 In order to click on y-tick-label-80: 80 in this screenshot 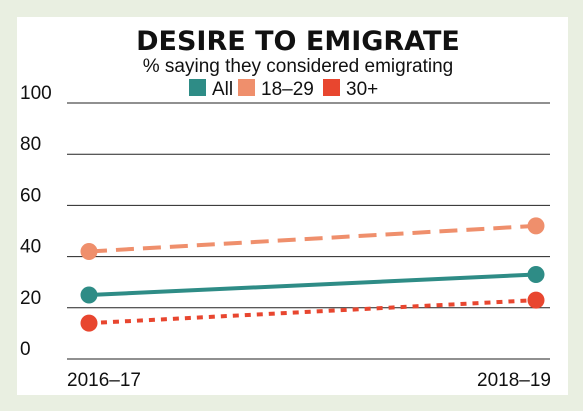, I will do `click(30, 144)`.